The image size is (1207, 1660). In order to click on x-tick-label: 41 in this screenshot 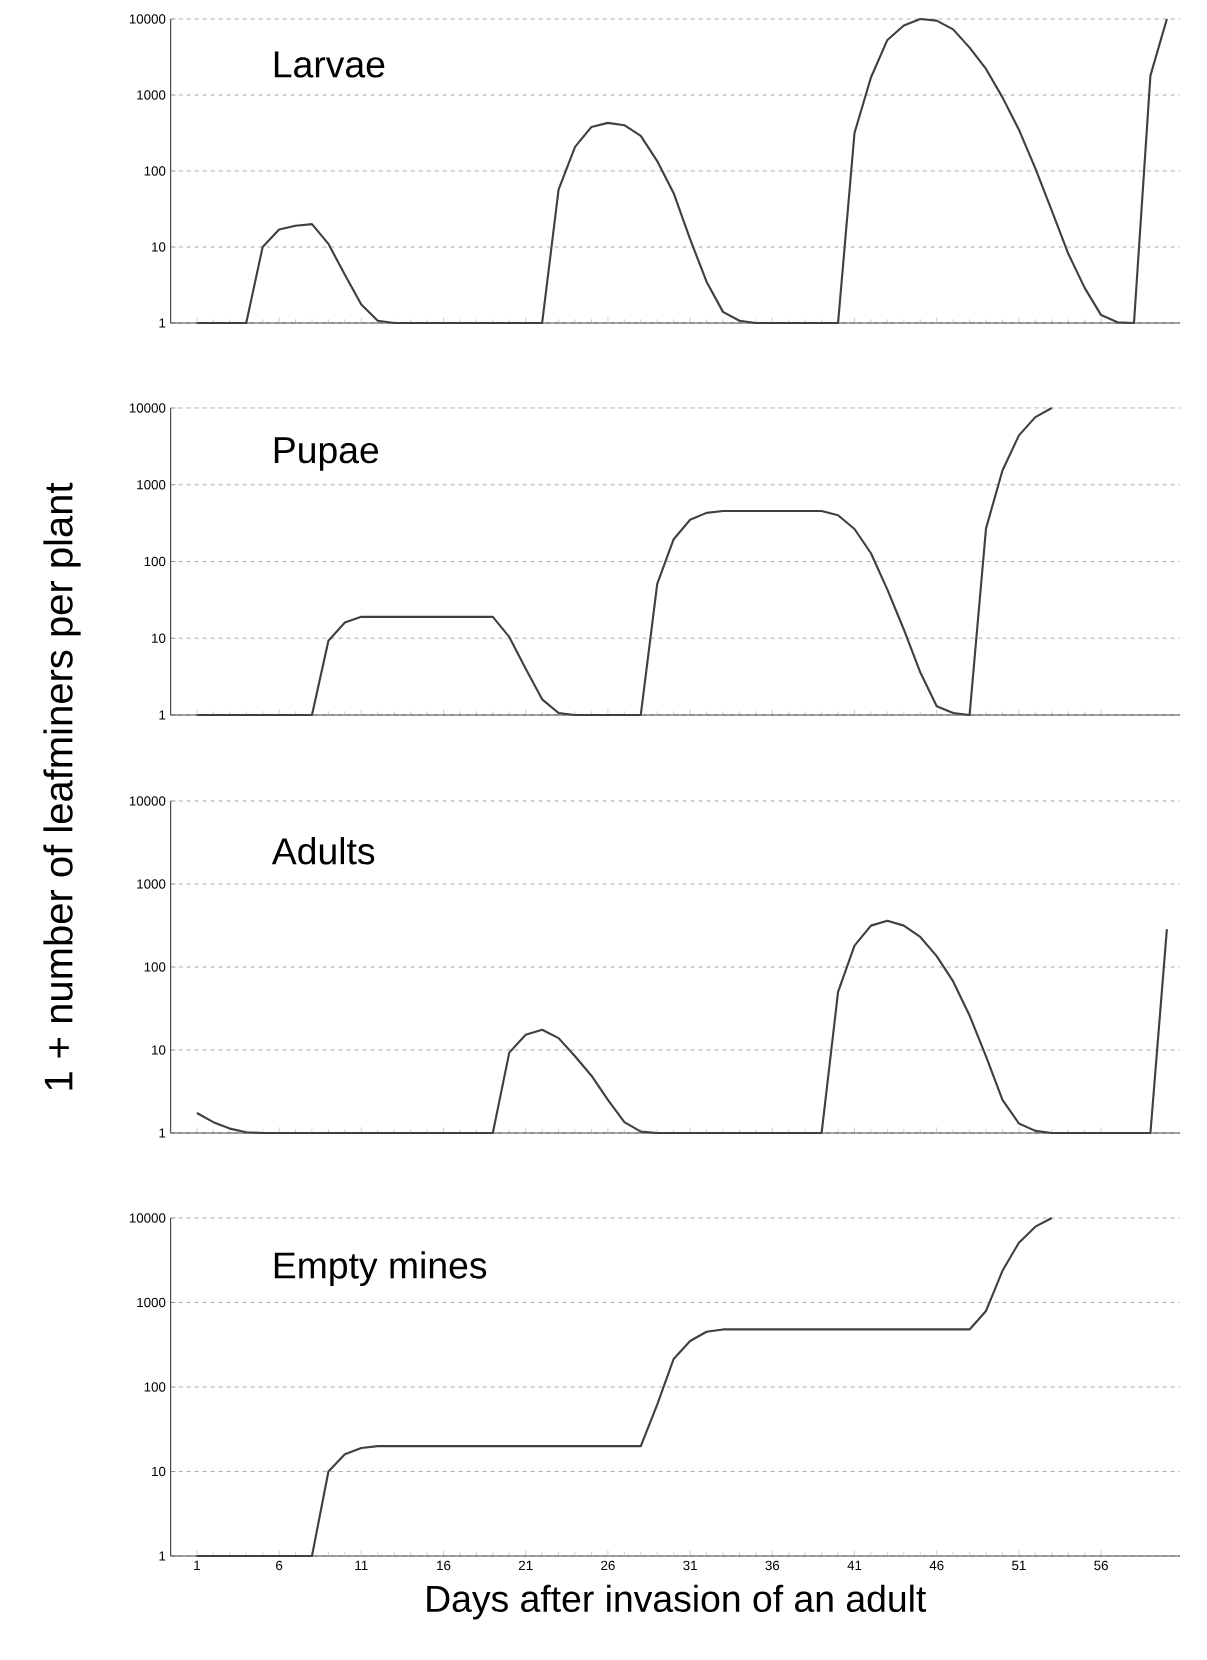, I will do `click(854, 1565)`.